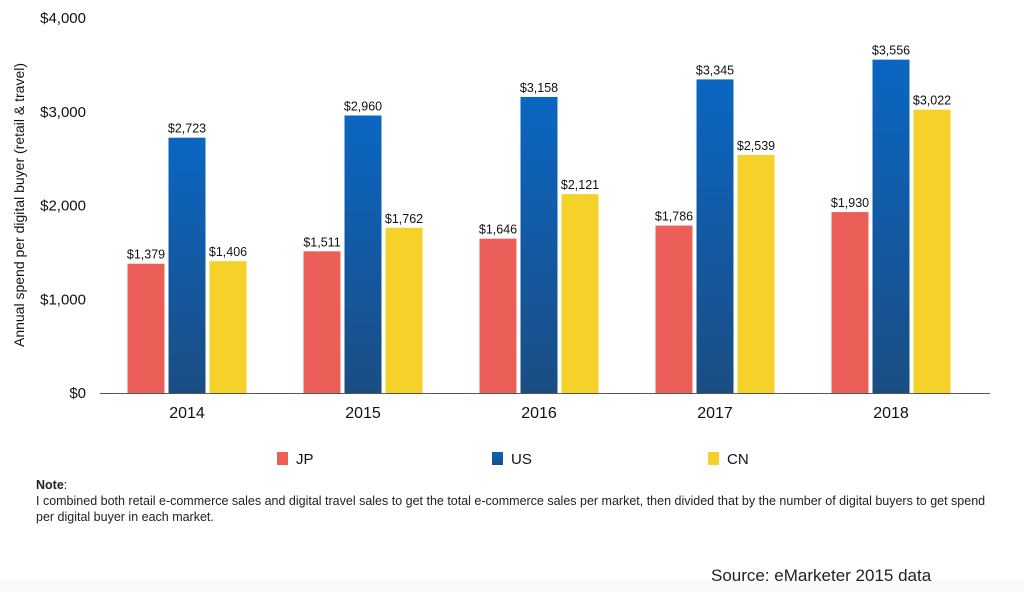  What do you see at coordinates (322, 322) in the screenshot?
I see `bar-jp-2015` at bounding box center [322, 322].